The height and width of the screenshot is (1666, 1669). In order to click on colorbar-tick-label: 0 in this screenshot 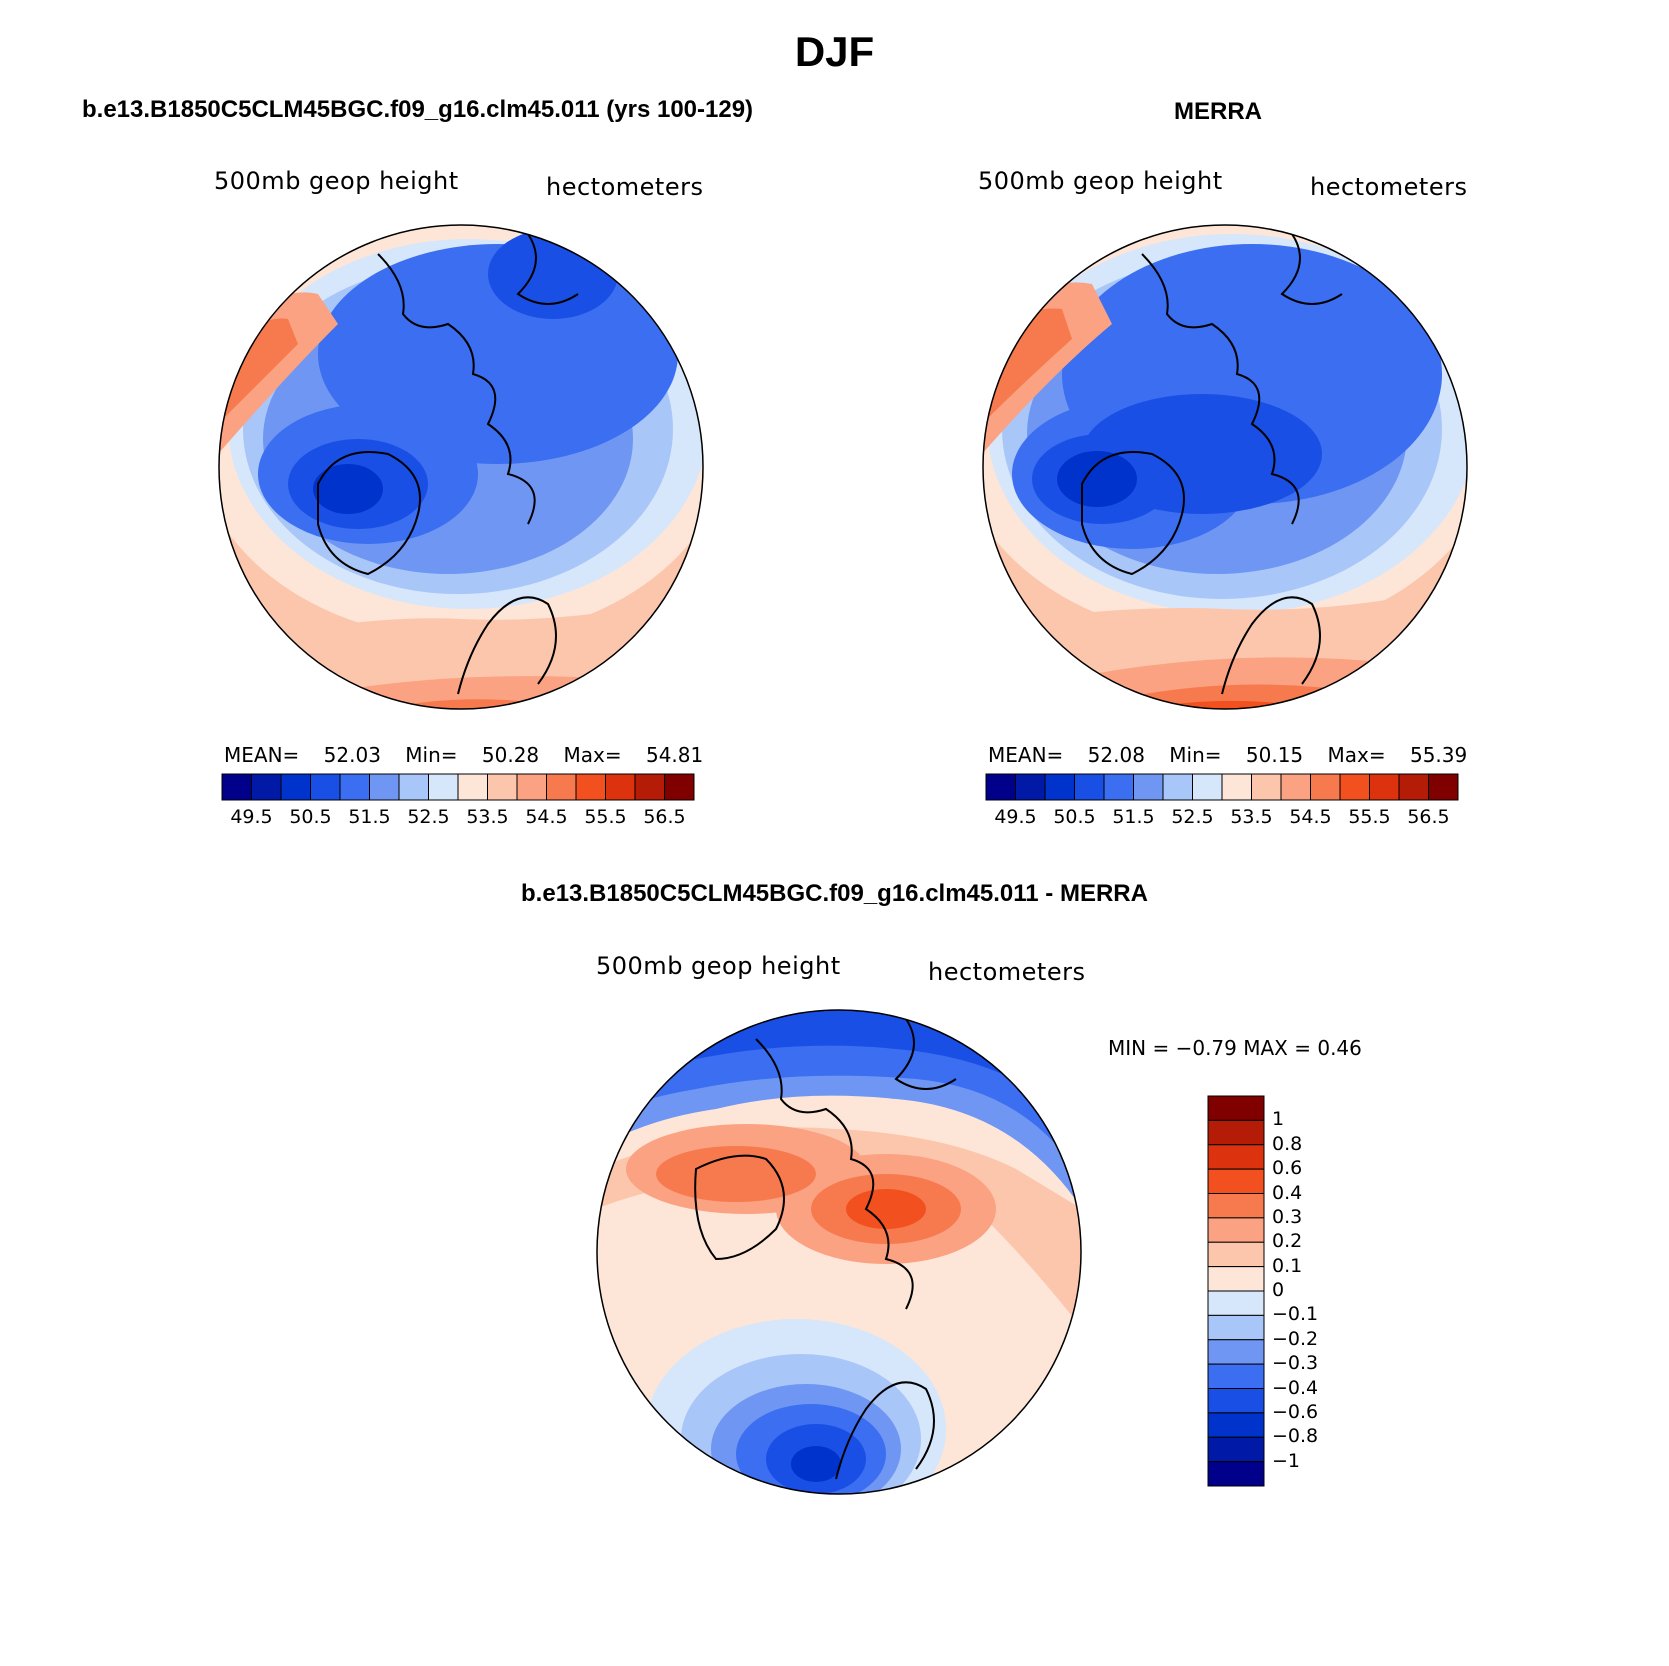, I will do `click(1278, 1290)`.